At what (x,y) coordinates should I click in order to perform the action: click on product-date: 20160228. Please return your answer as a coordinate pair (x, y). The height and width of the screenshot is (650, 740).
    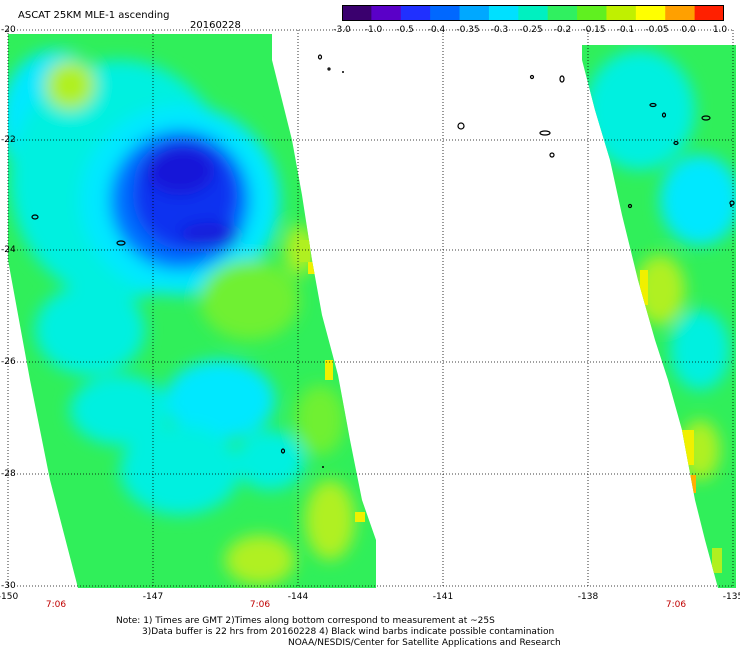
    Looking at the image, I should click on (215, 25).